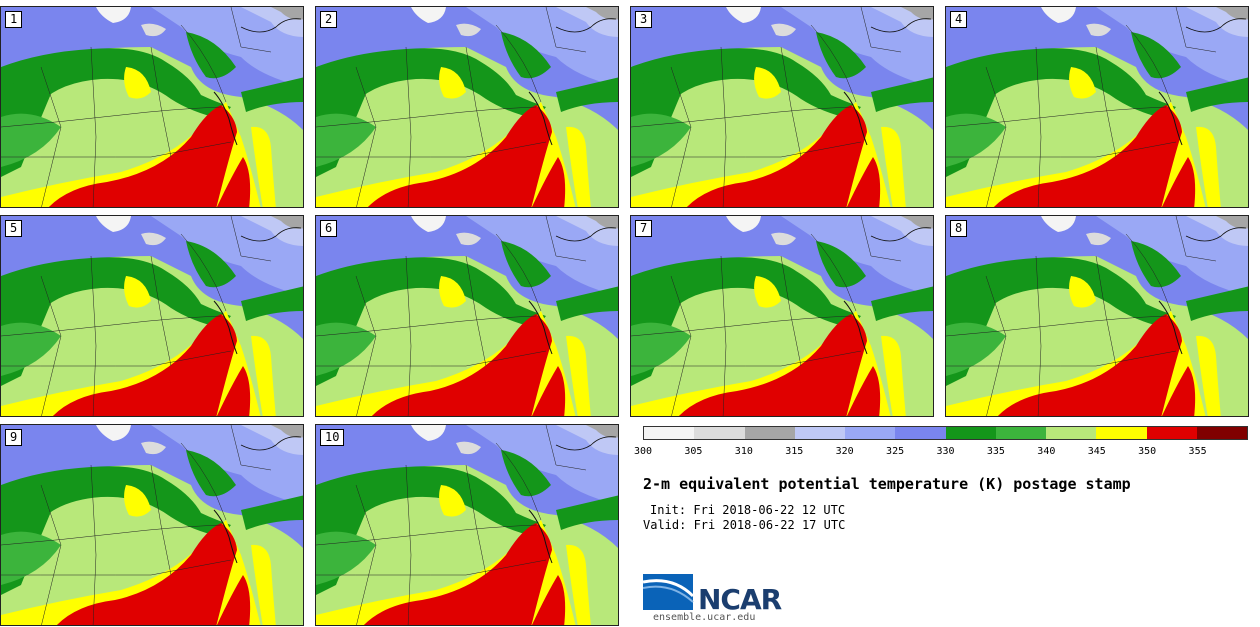  What do you see at coordinates (467, 316) in the screenshot?
I see `map-panel: 6` at bounding box center [467, 316].